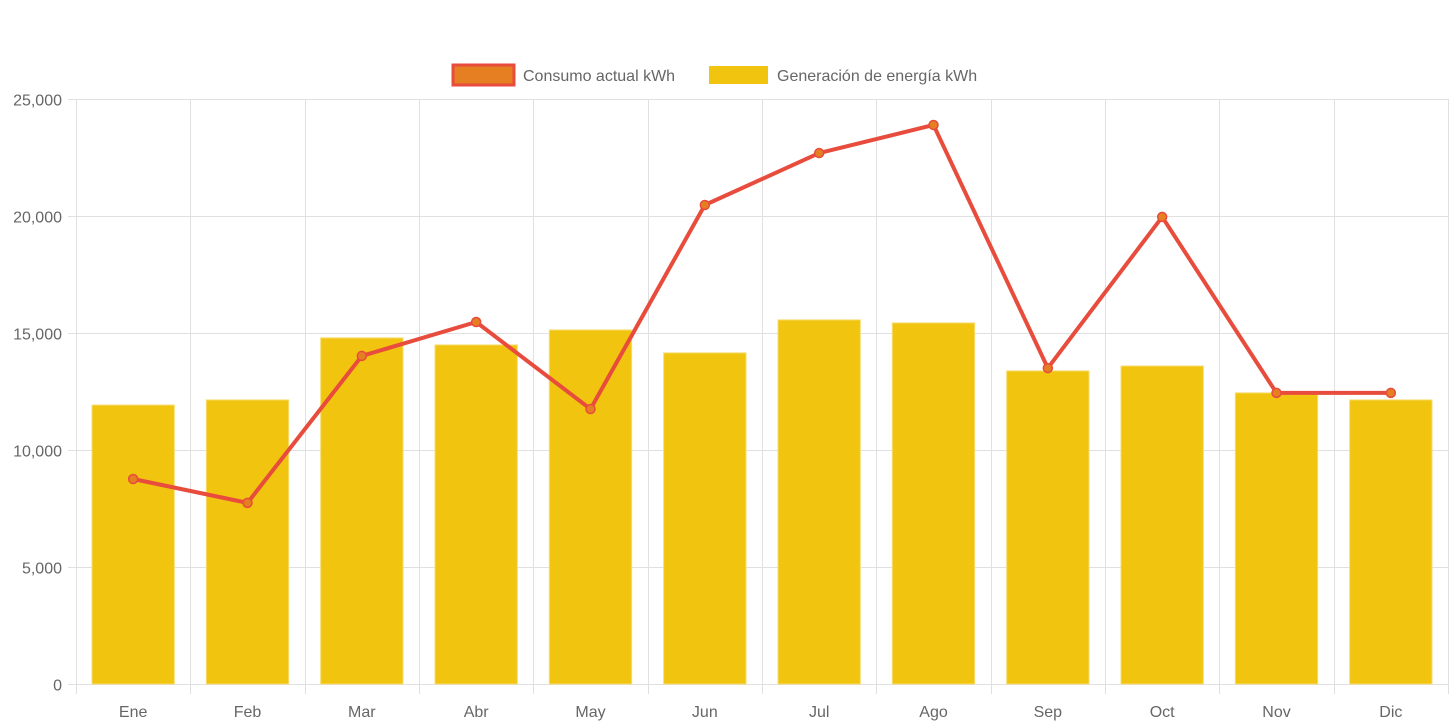 This screenshot has width=1456, height=727. I want to click on y-tick-label: 0, so click(57, 686).